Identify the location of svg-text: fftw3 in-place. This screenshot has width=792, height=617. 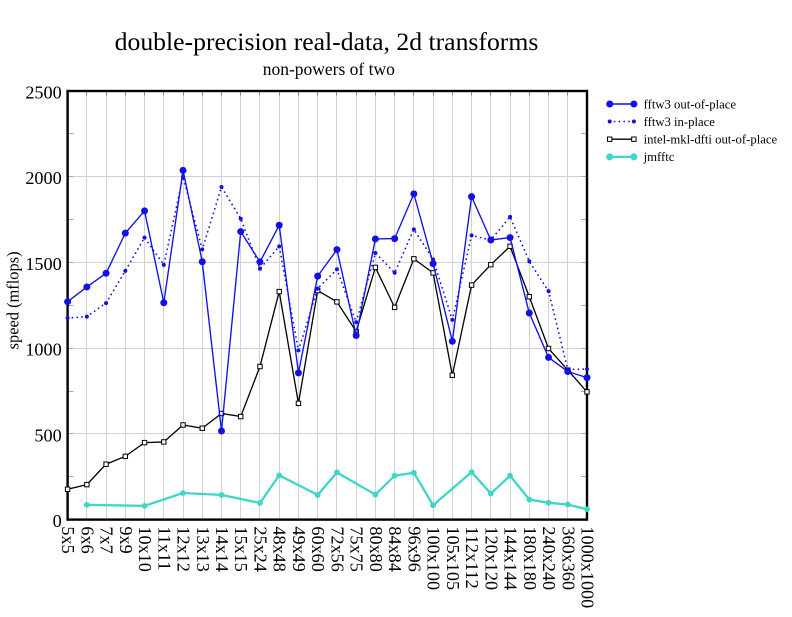
(680, 122).